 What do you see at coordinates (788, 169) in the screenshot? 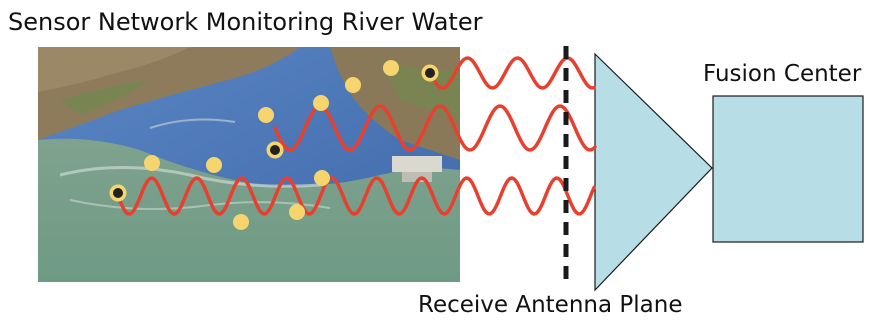
I see `fusion-center-box` at bounding box center [788, 169].